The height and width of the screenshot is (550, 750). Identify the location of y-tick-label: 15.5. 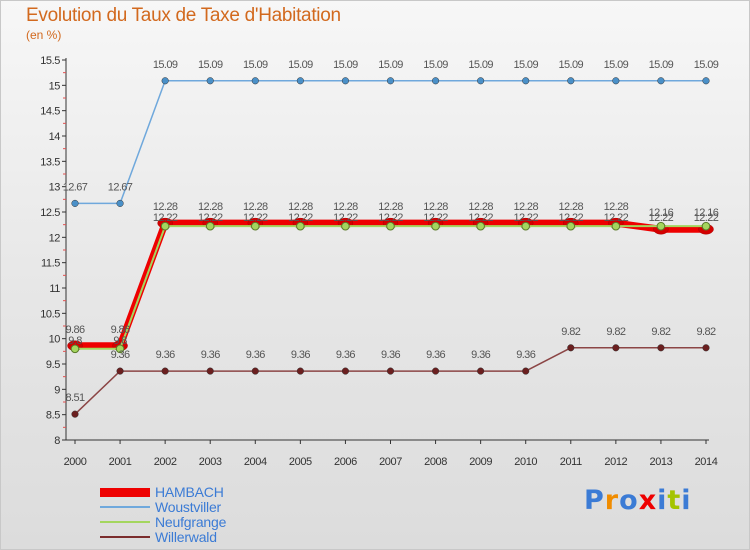
(50, 61).